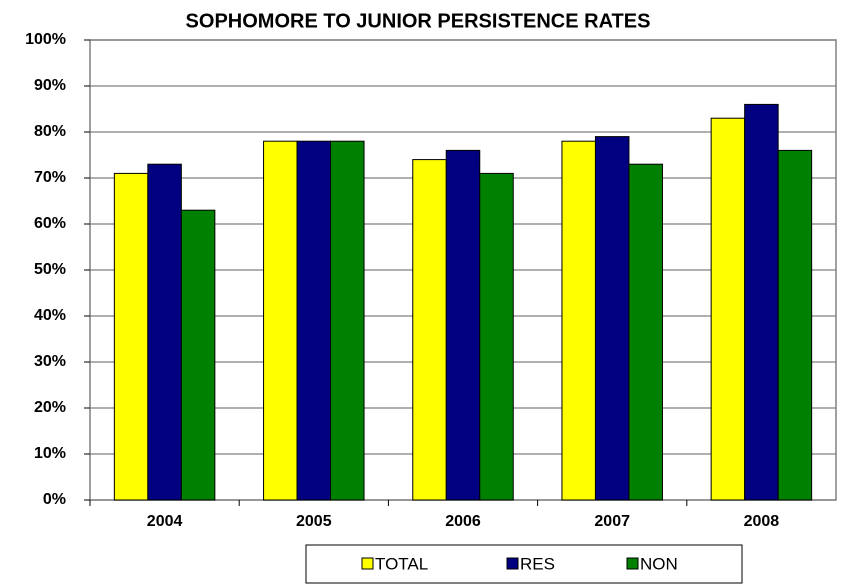 Image resolution: width=842 pixels, height=584 pixels. I want to click on y-tick-label: 40%, so click(50, 315).